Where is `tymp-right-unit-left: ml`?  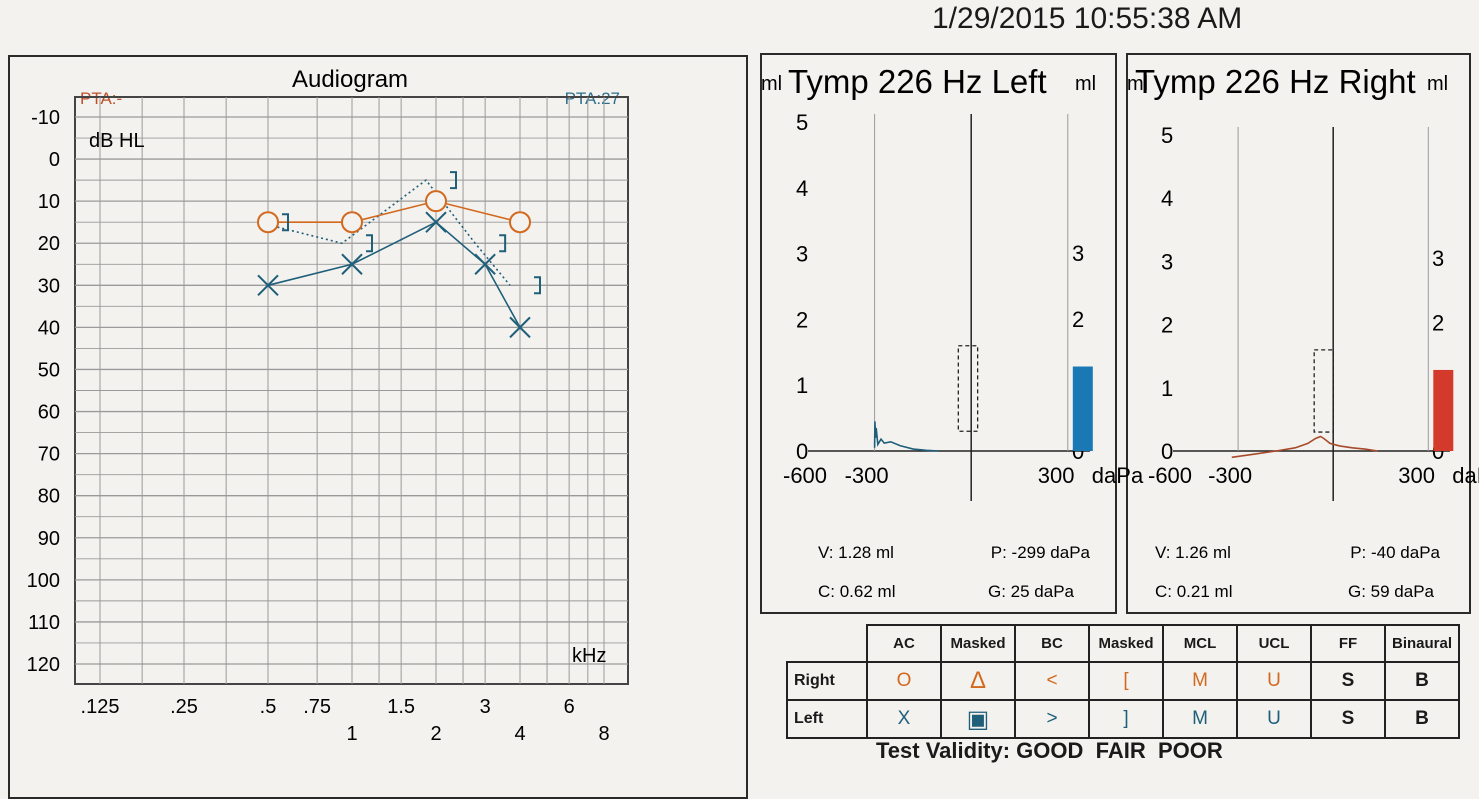 tymp-right-unit-left: ml is located at coordinates (1137, 84).